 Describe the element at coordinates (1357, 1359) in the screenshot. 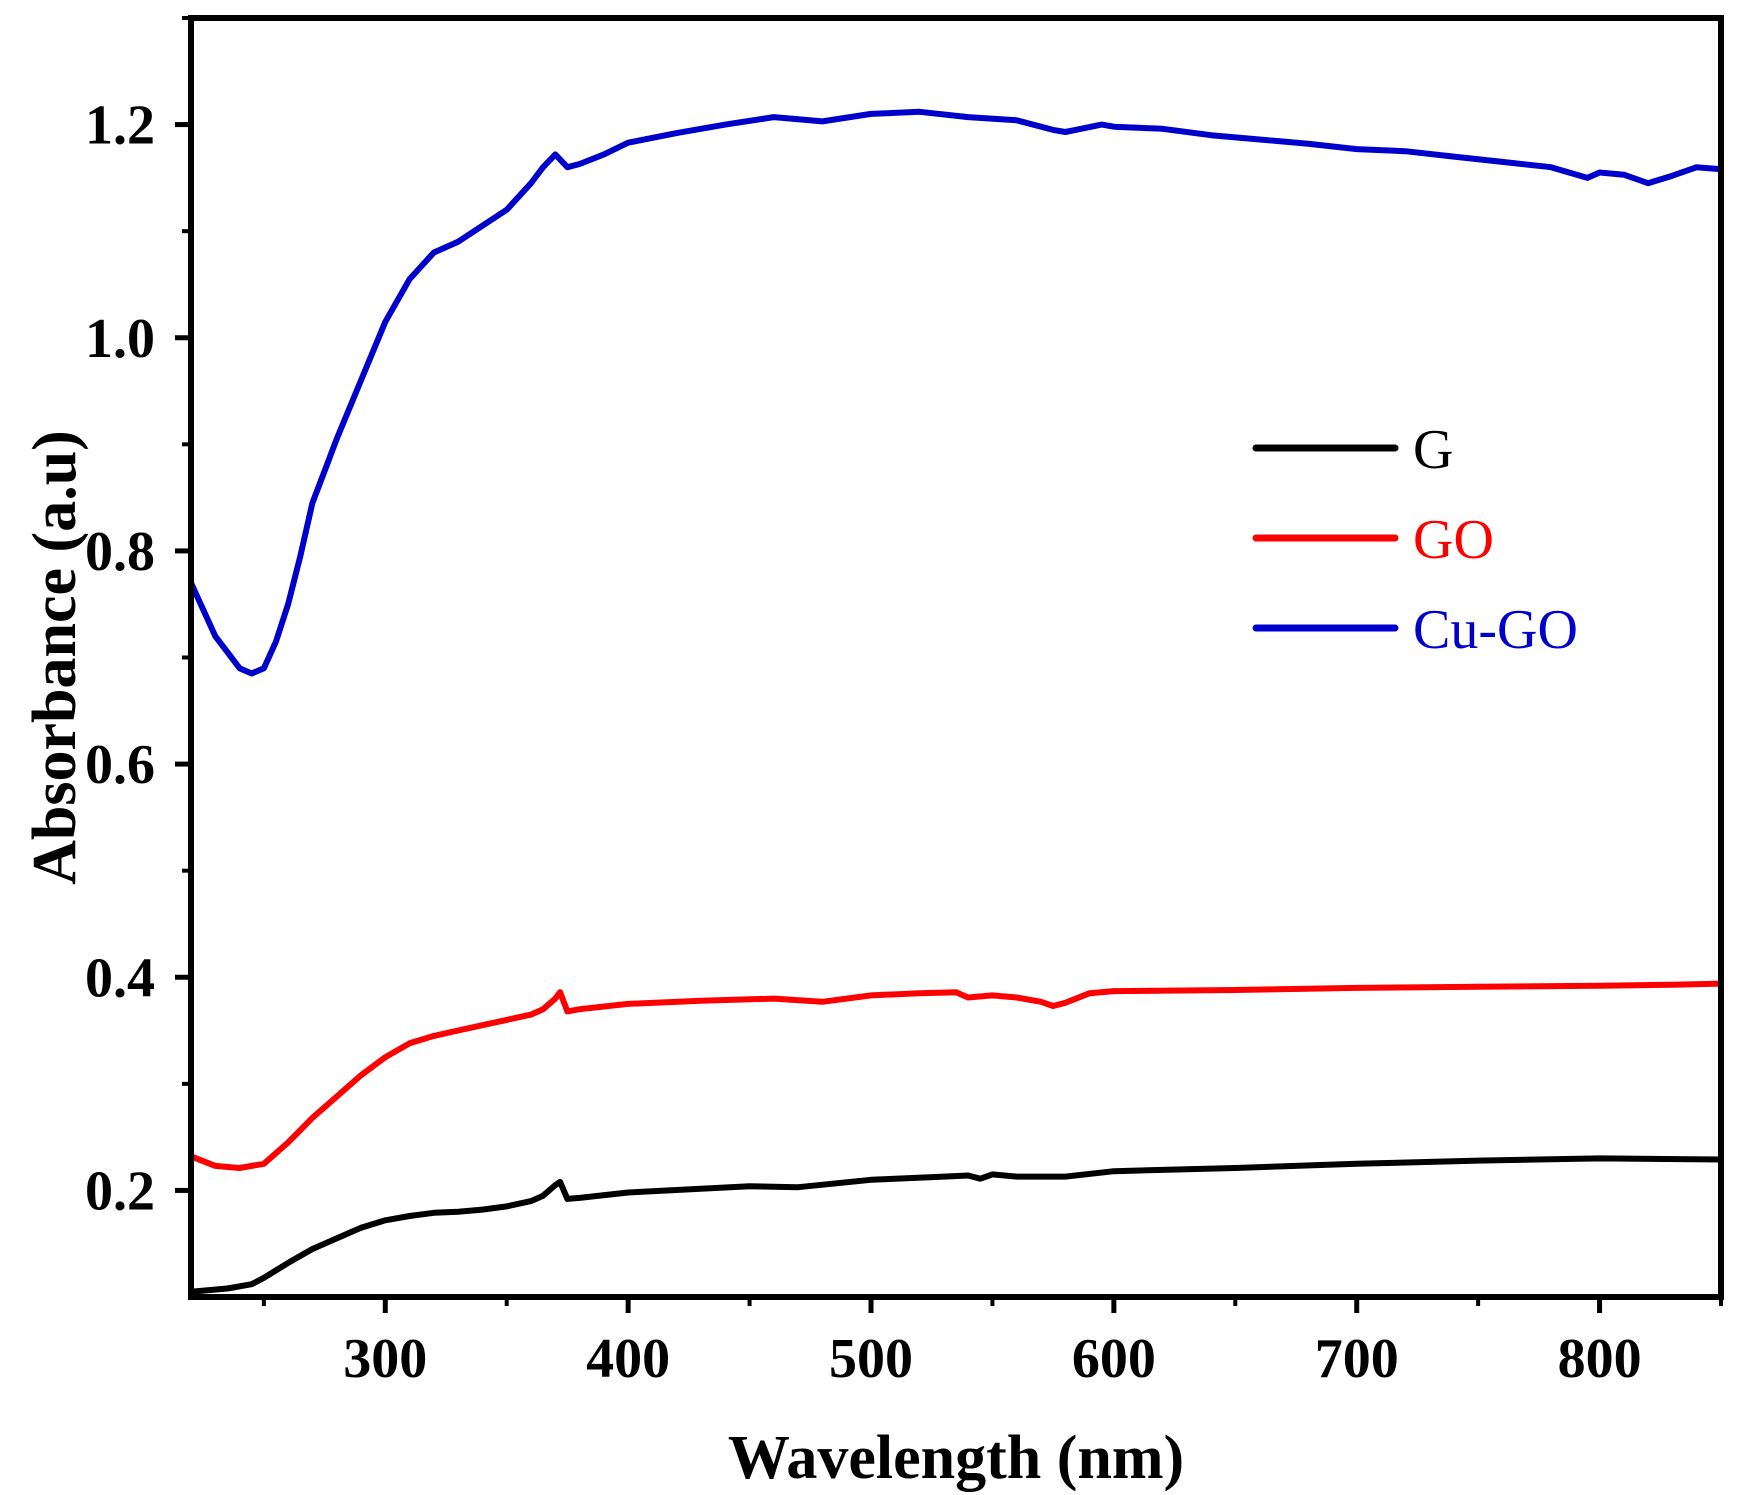

I see `x-tick-label: 700` at that location.